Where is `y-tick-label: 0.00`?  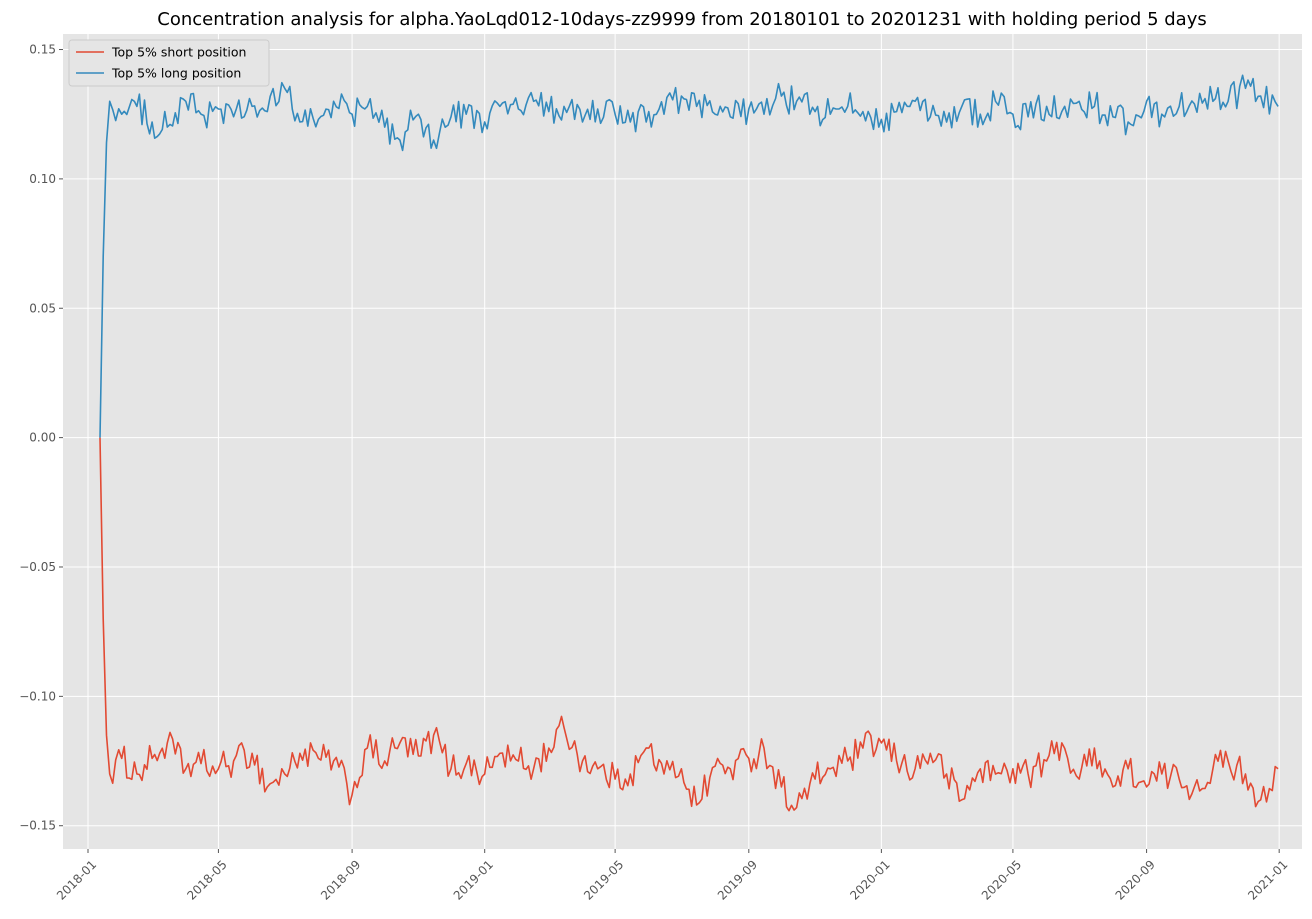 y-tick-label: 0.00 is located at coordinates (42, 438).